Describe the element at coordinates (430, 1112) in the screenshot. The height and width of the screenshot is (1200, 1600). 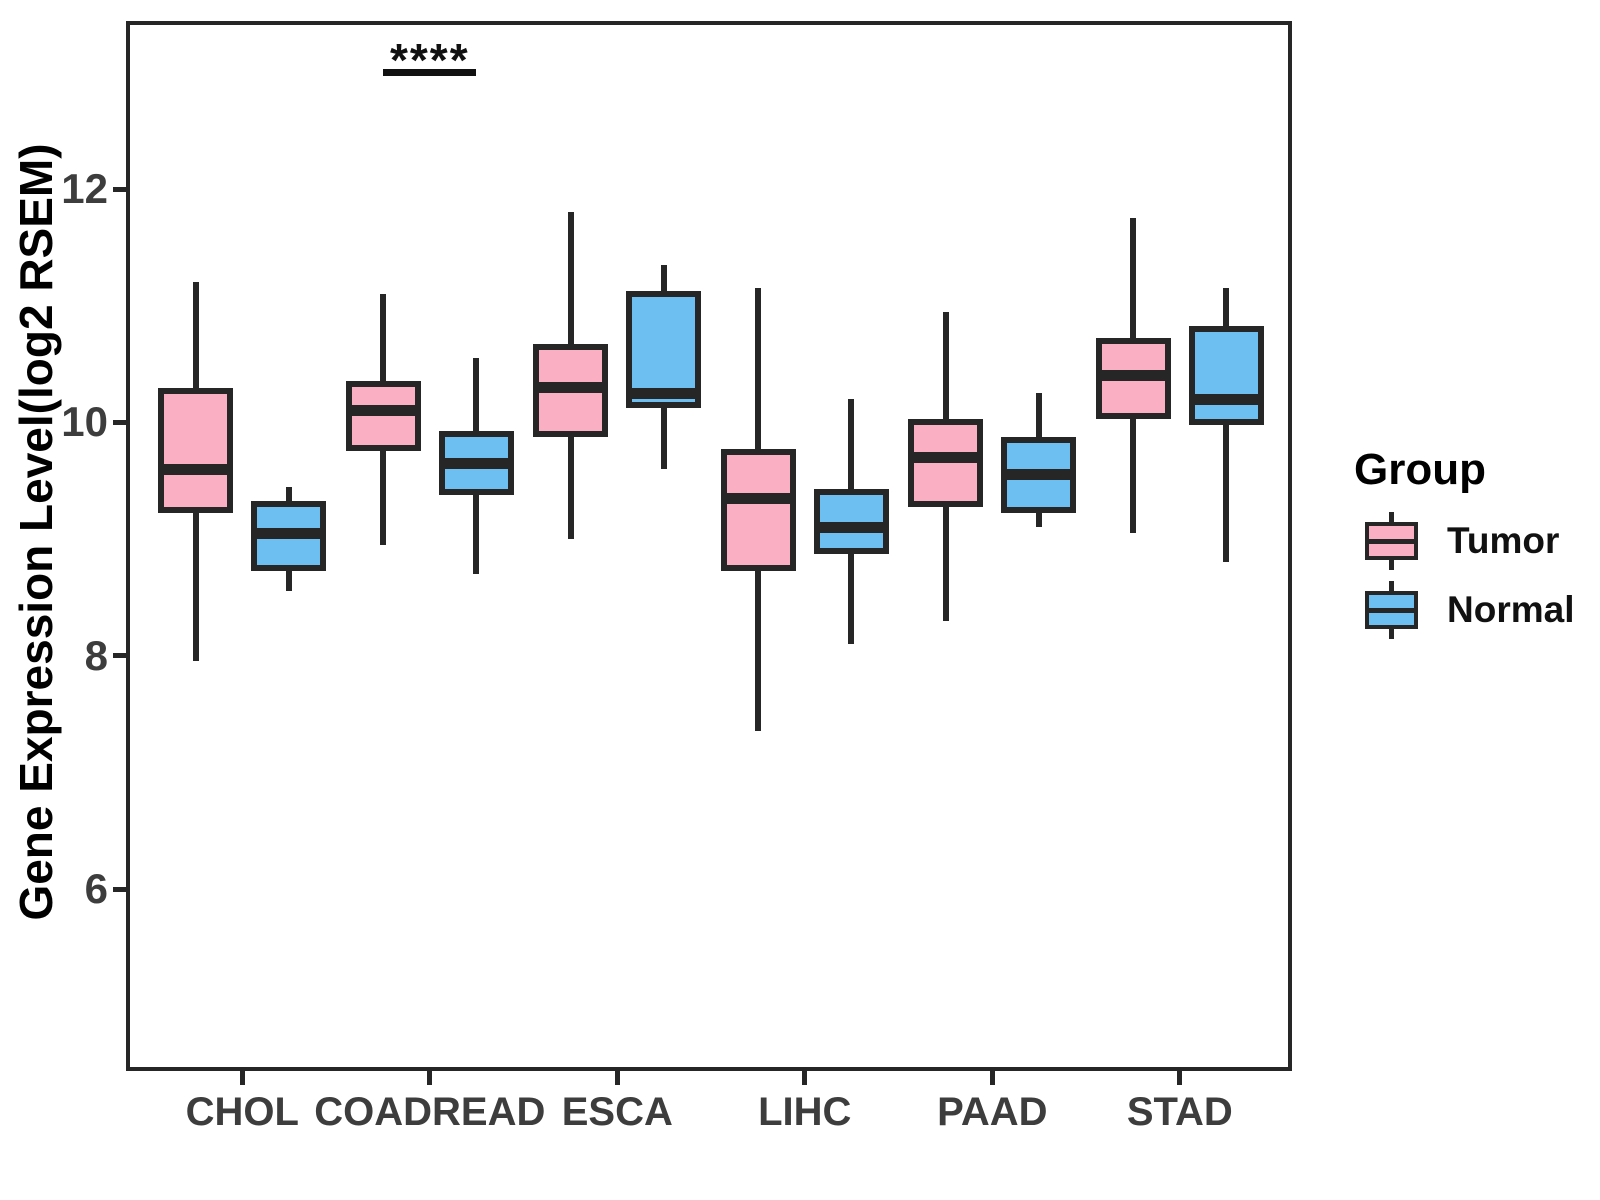
I see `x-tick-label: COADREAD` at that location.